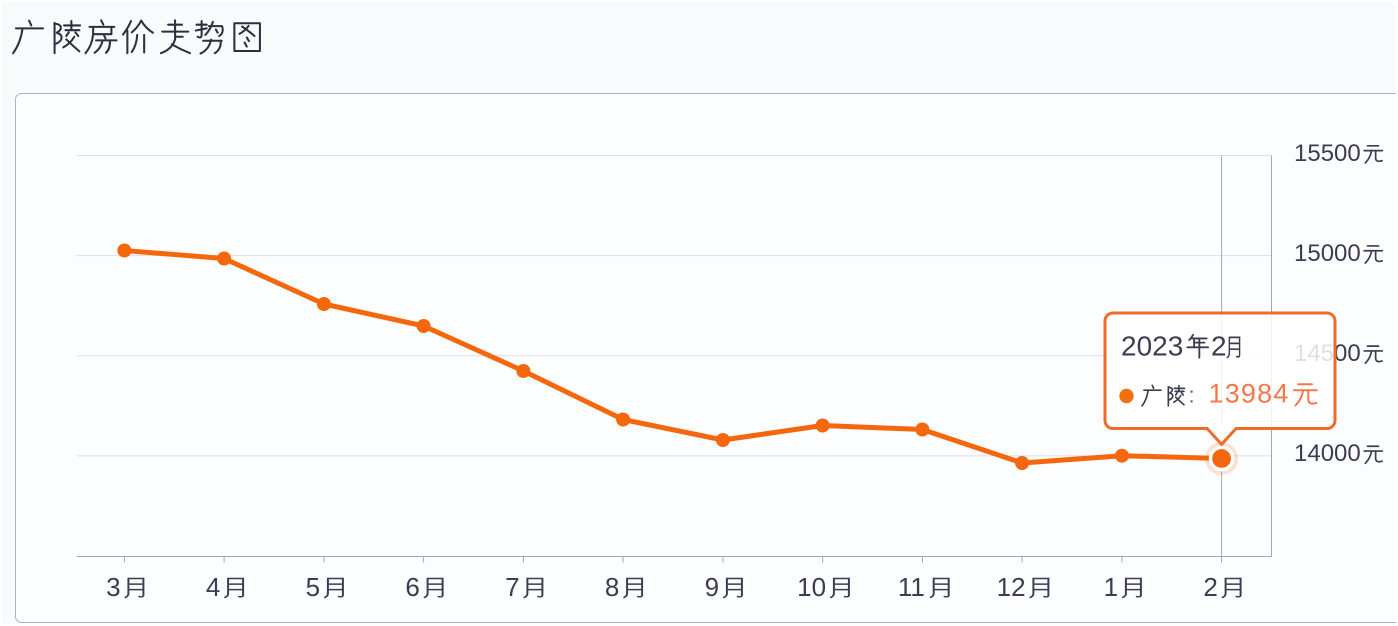  What do you see at coordinates (113, 587) in the screenshot?
I see `svg-text: 3` at bounding box center [113, 587].